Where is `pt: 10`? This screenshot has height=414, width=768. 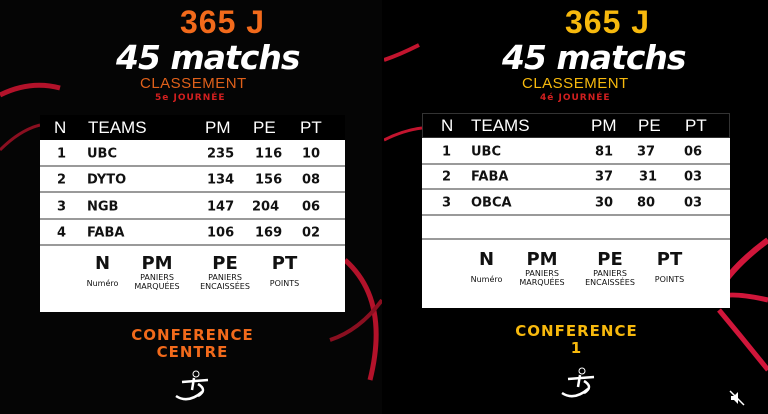
pt: 10 is located at coordinates (311, 154).